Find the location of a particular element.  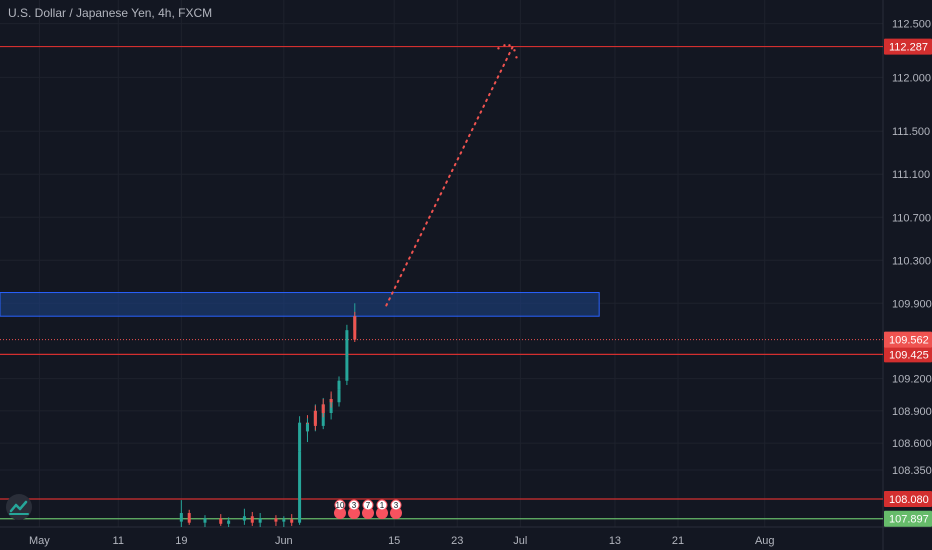

price-tag-label: 109.425 is located at coordinates (909, 355).